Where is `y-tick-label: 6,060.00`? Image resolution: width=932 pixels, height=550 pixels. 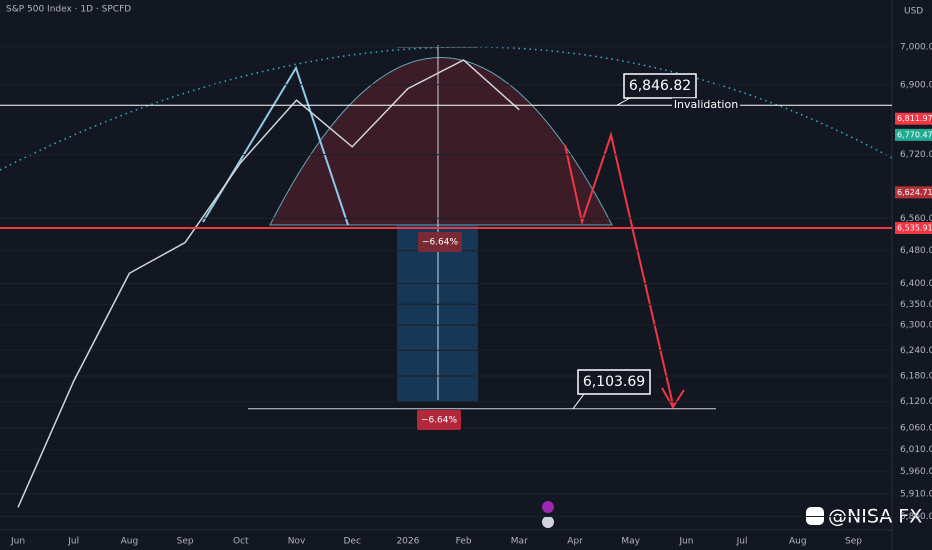
y-tick-label: 6,060.00 is located at coordinates (916, 428).